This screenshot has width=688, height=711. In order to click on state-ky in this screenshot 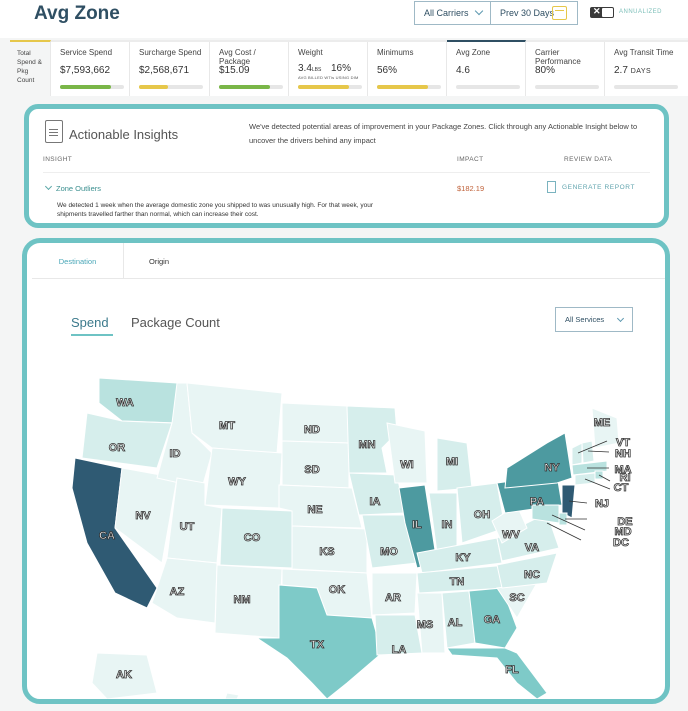, I will do `click(459, 555)`.